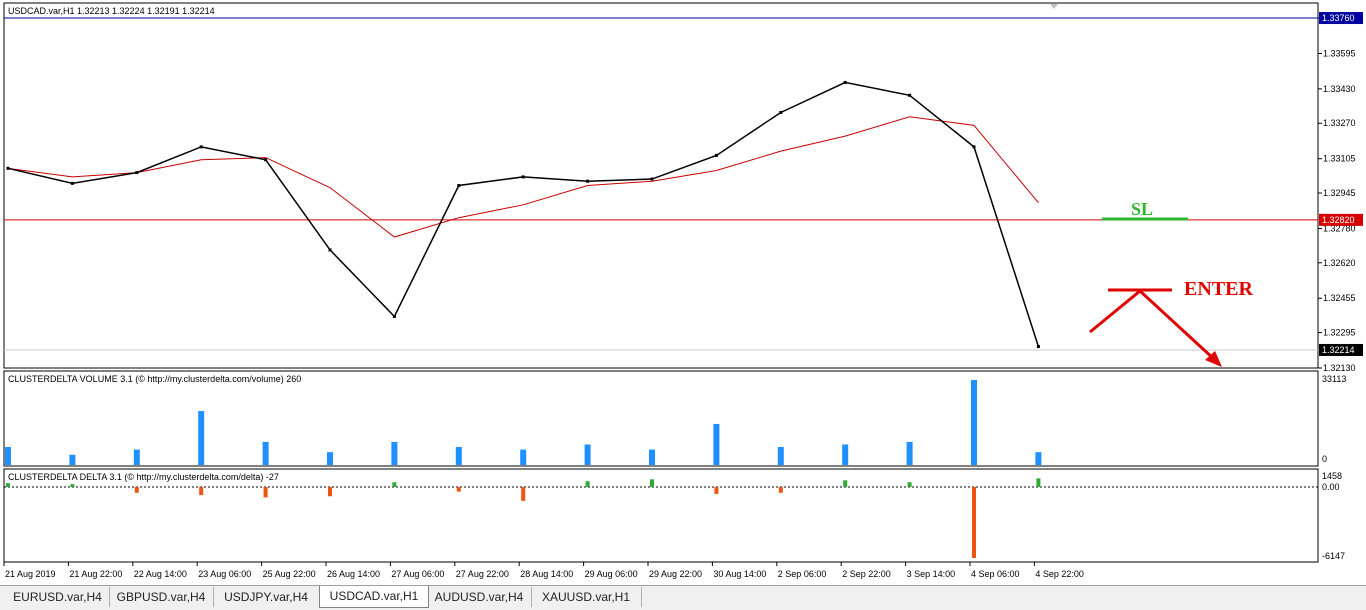 Image resolution: width=1366 pixels, height=610 pixels. Describe the element at coordinates (161, 597) in the screenshot. I see `symbol-tab: GBPUSD.var,H4` at that location.